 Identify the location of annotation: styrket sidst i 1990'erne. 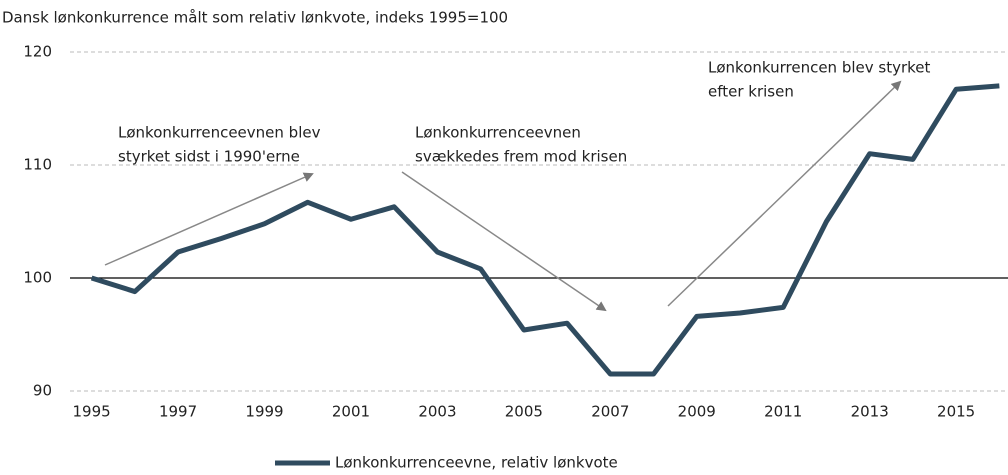
(209, 157).